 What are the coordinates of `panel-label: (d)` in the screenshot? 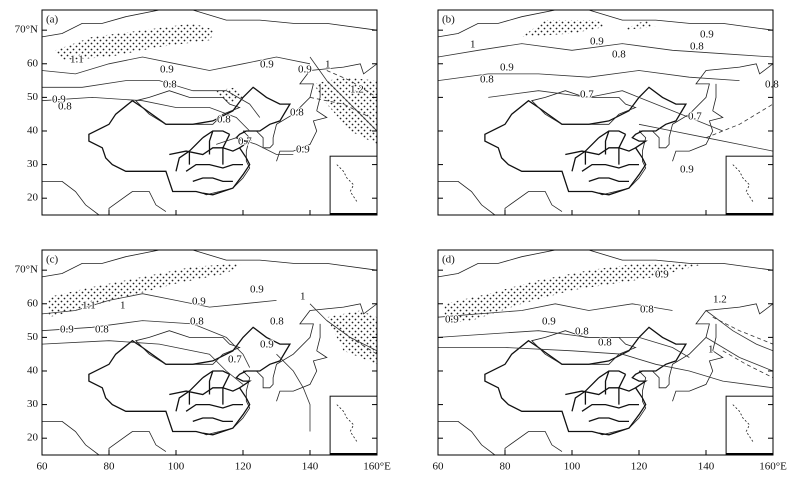 It's located at (448, 260).